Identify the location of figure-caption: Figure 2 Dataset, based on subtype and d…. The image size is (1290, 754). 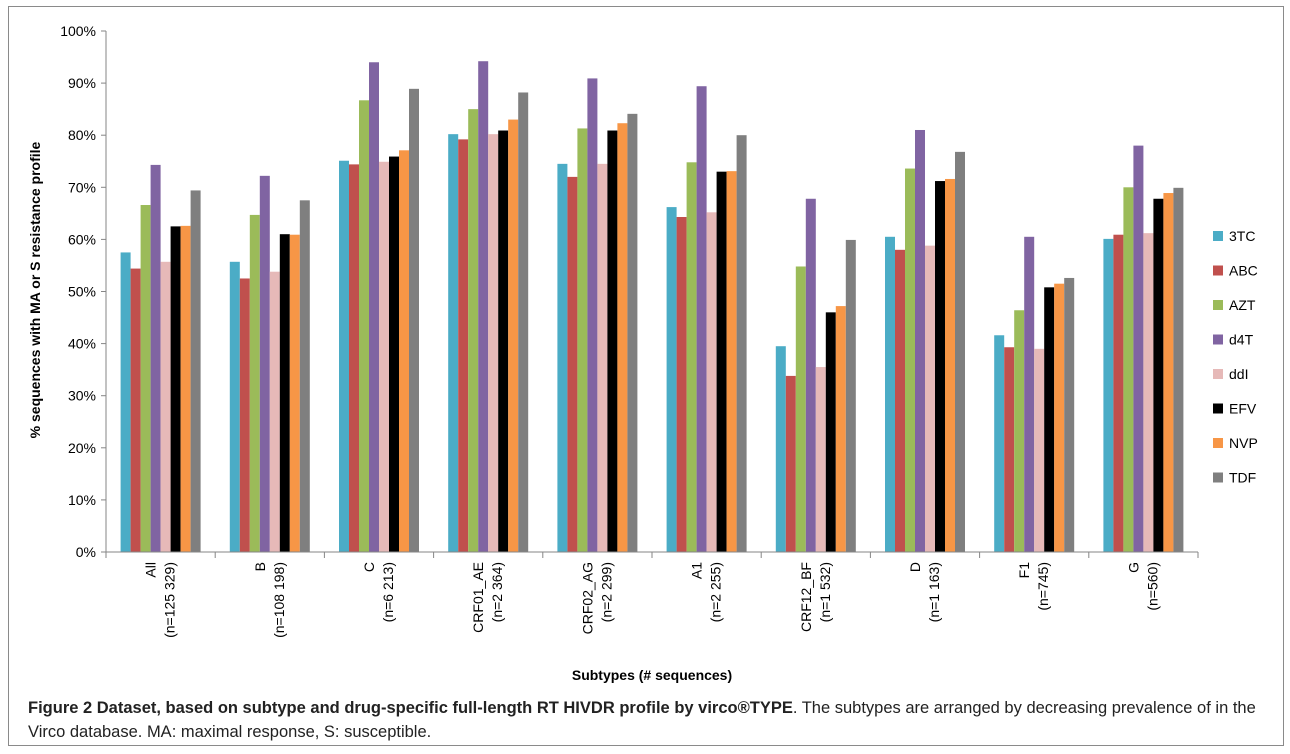
(654, 720).